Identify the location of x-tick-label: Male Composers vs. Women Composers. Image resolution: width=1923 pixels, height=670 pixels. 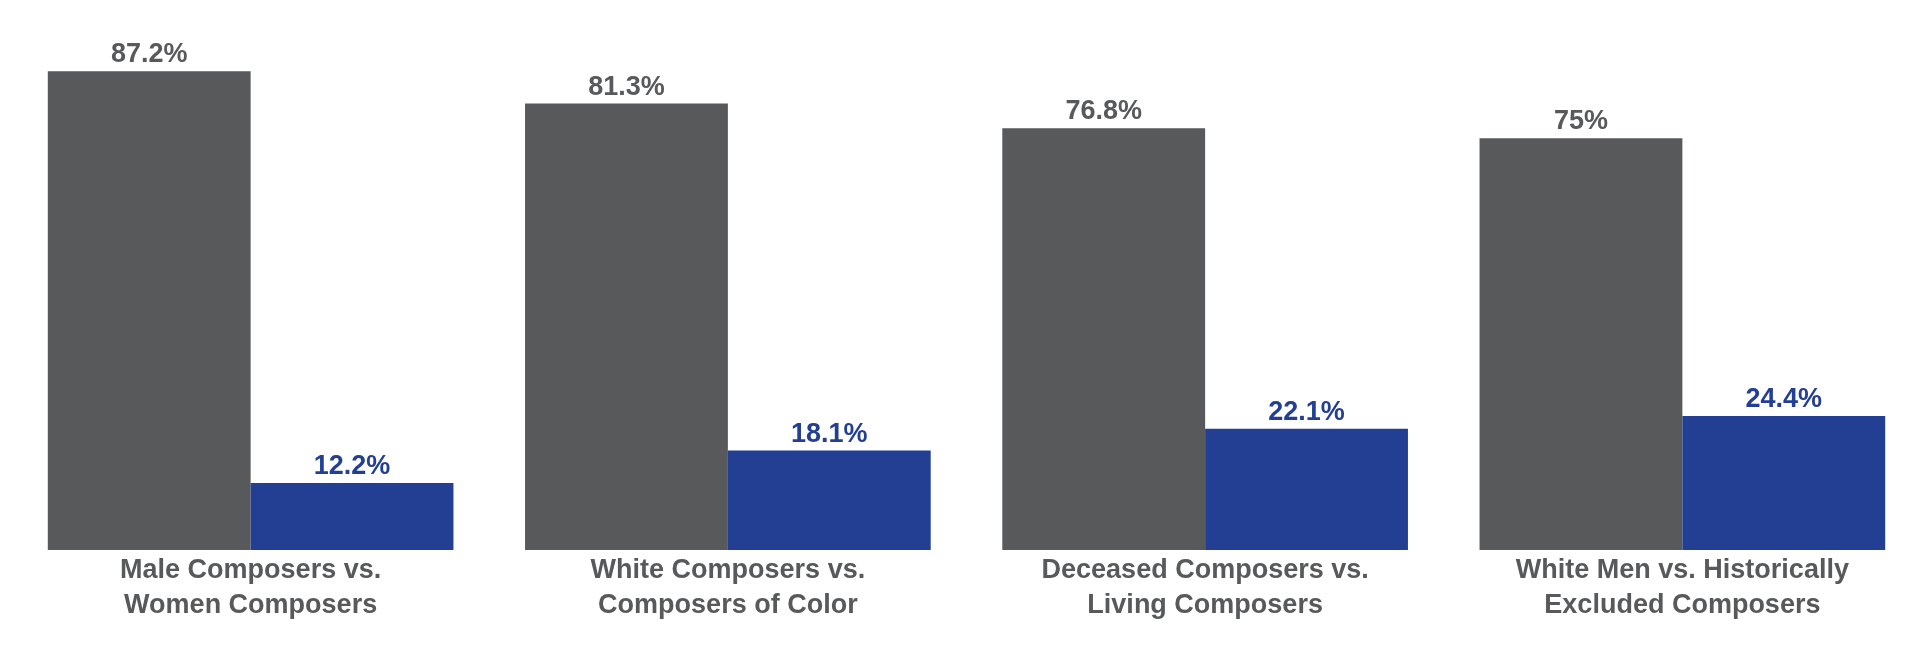
(251, 587).